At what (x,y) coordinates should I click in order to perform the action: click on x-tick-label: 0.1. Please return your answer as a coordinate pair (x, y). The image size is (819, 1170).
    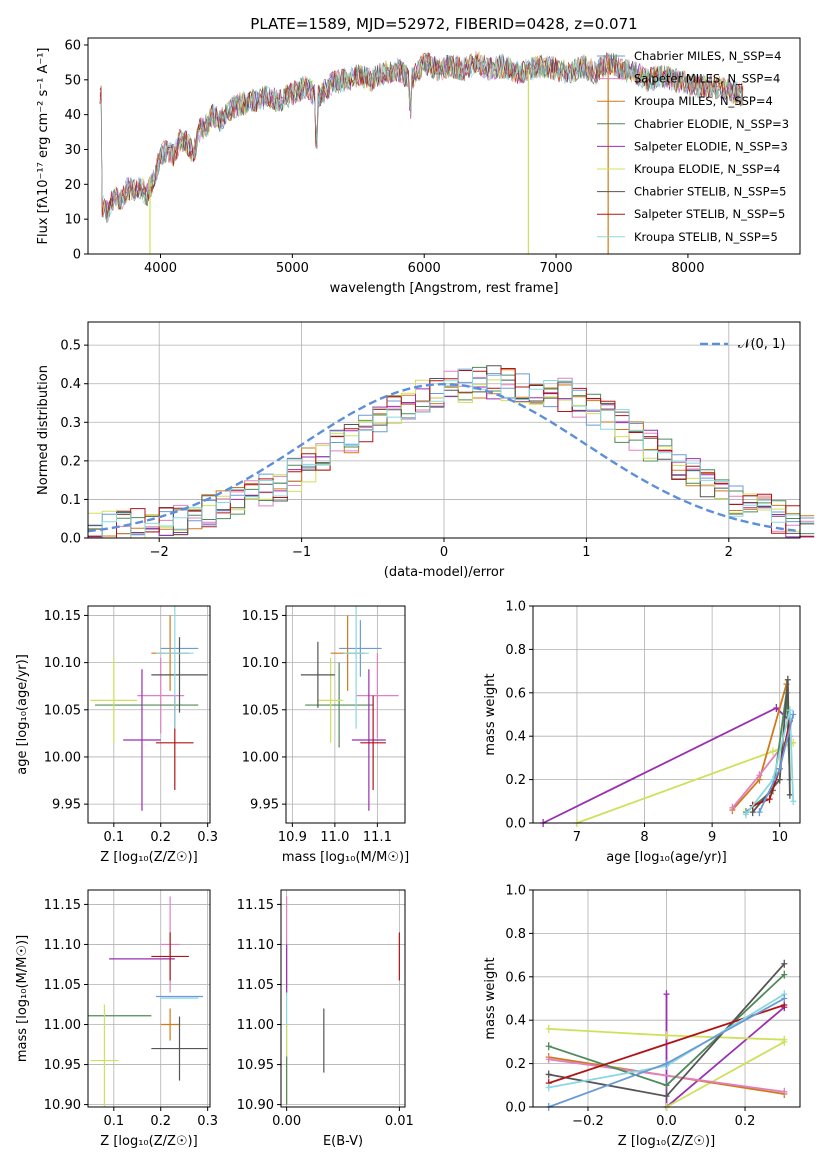
    Looking at the image, I should click on (113, 837).